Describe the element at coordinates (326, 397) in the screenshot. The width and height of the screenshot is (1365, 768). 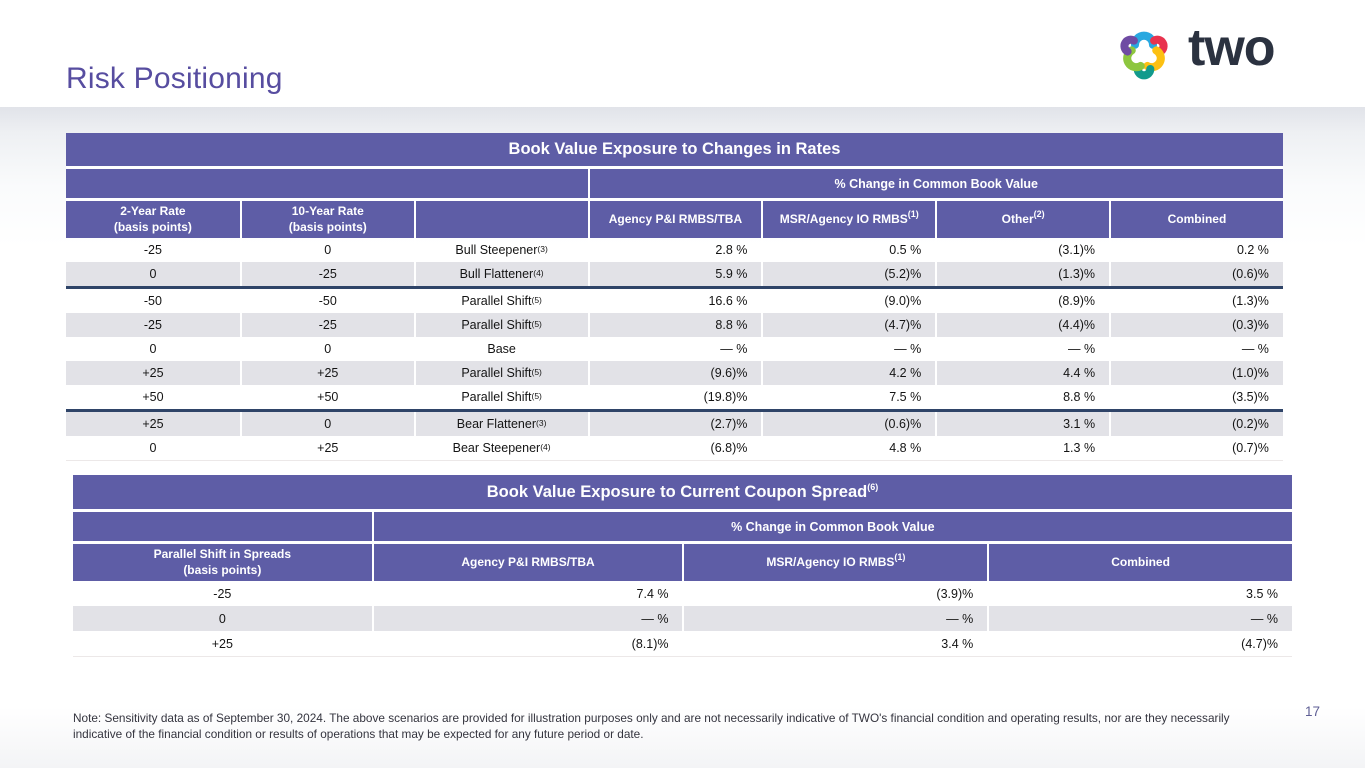
I see `cell-10yr: +50` at that location.